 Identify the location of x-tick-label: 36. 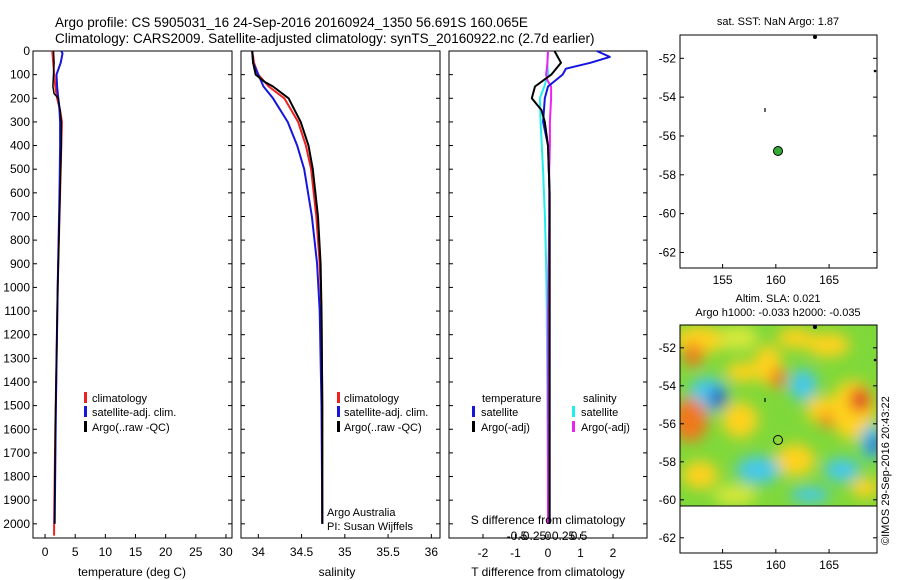
(432, 552).